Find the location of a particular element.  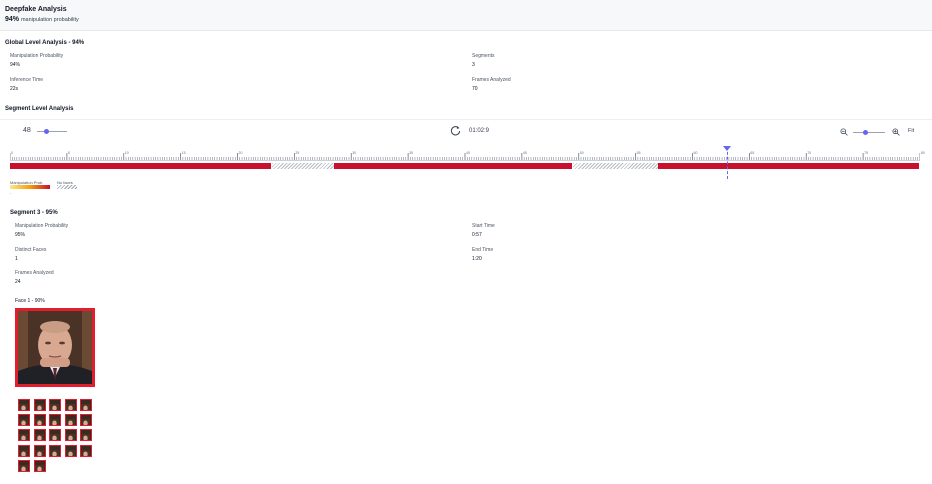

global-analysis-title: Global Level Analysis - 94% is located at coordinates (45, 43).